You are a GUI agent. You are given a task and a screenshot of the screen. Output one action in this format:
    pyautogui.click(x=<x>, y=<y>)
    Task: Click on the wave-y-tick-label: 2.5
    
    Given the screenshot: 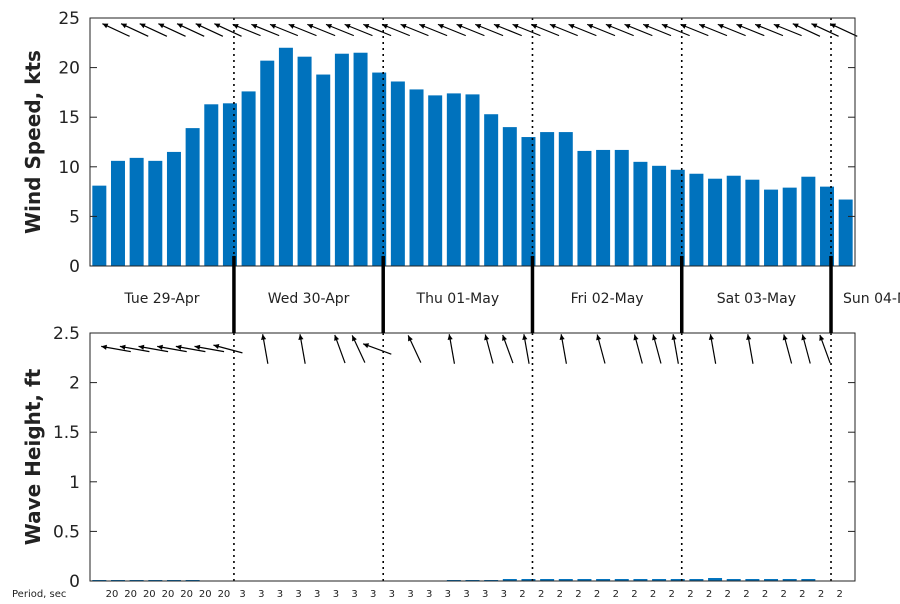 What is the action you would take?
    pyautogui.click(x=66, y=334)
    